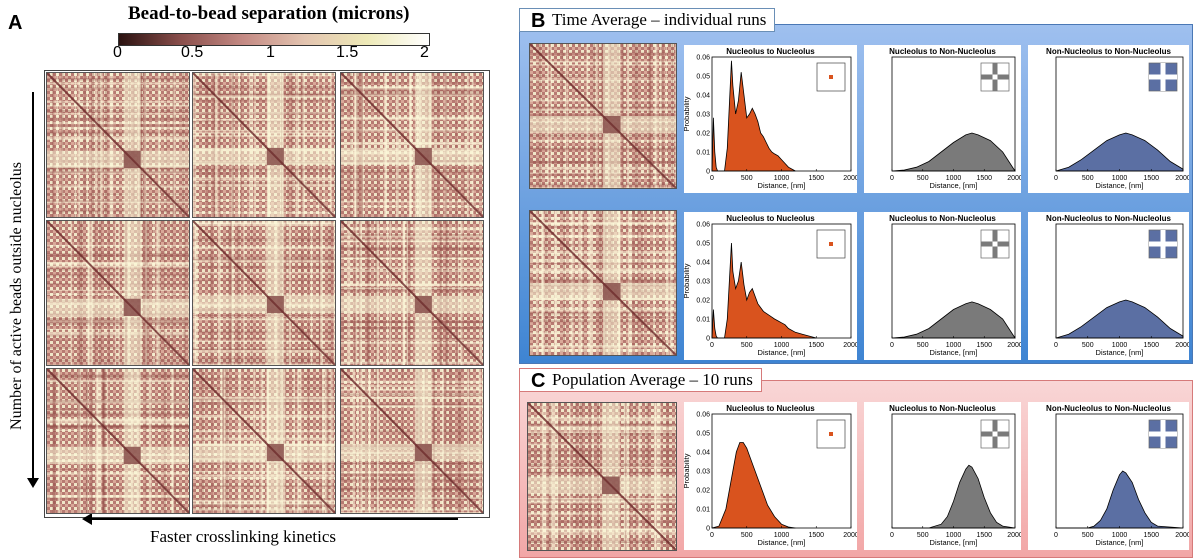 This screenshot has width=1195, height=558. Describe the element at coordinates (33, 483) in the screenshot. I see `y-axis-arrowhead` at that location.